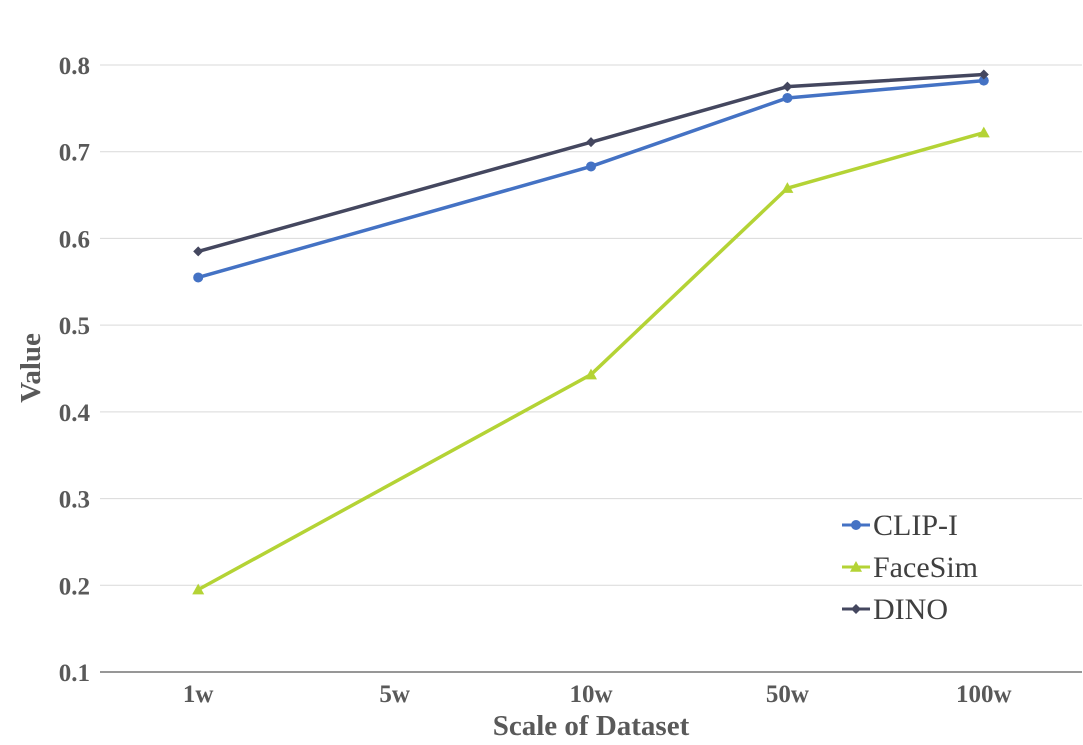 This screenshot has width=1083, height=745. Describe the element at coordinates (590, 694) in the screenshot. I see `x-tick-label: 10w` at that location.